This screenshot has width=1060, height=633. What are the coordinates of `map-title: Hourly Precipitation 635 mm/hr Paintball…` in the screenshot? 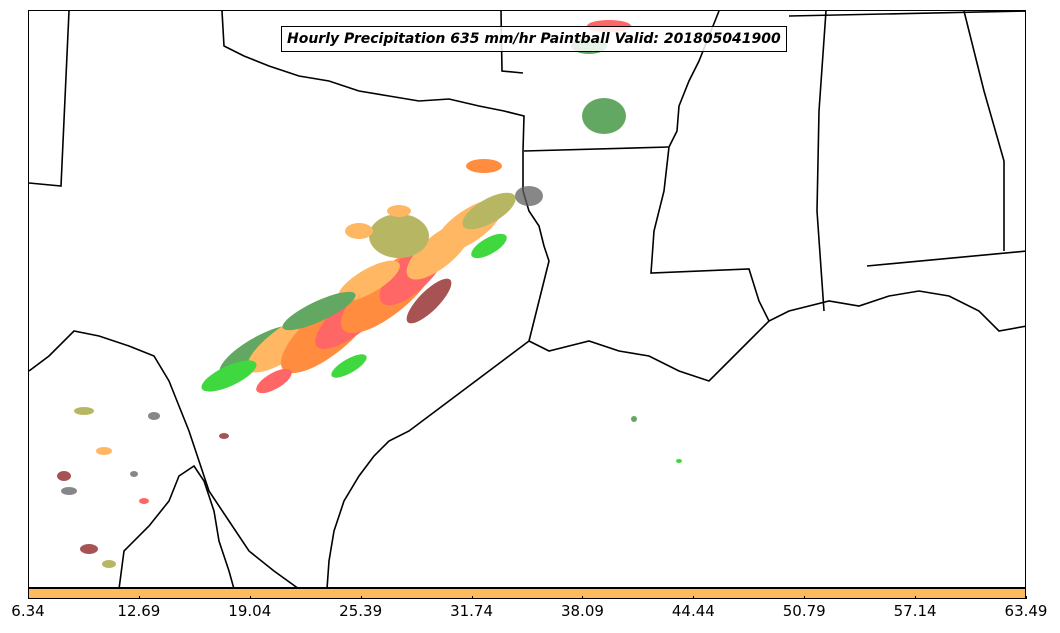 It's located at (534, 39).